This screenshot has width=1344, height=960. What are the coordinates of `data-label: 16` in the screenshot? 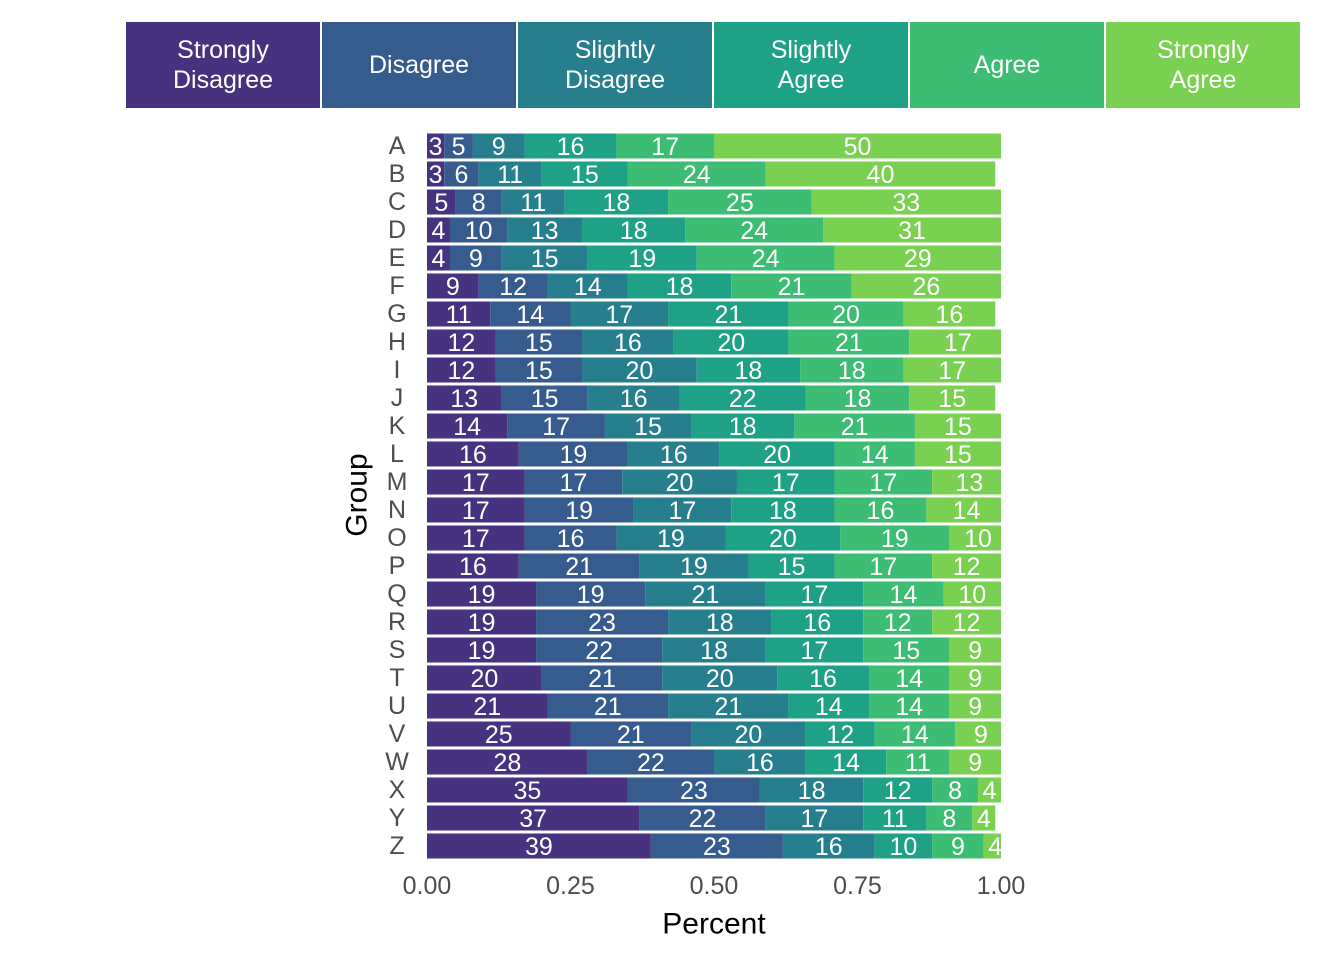 It's located at (473, 567).